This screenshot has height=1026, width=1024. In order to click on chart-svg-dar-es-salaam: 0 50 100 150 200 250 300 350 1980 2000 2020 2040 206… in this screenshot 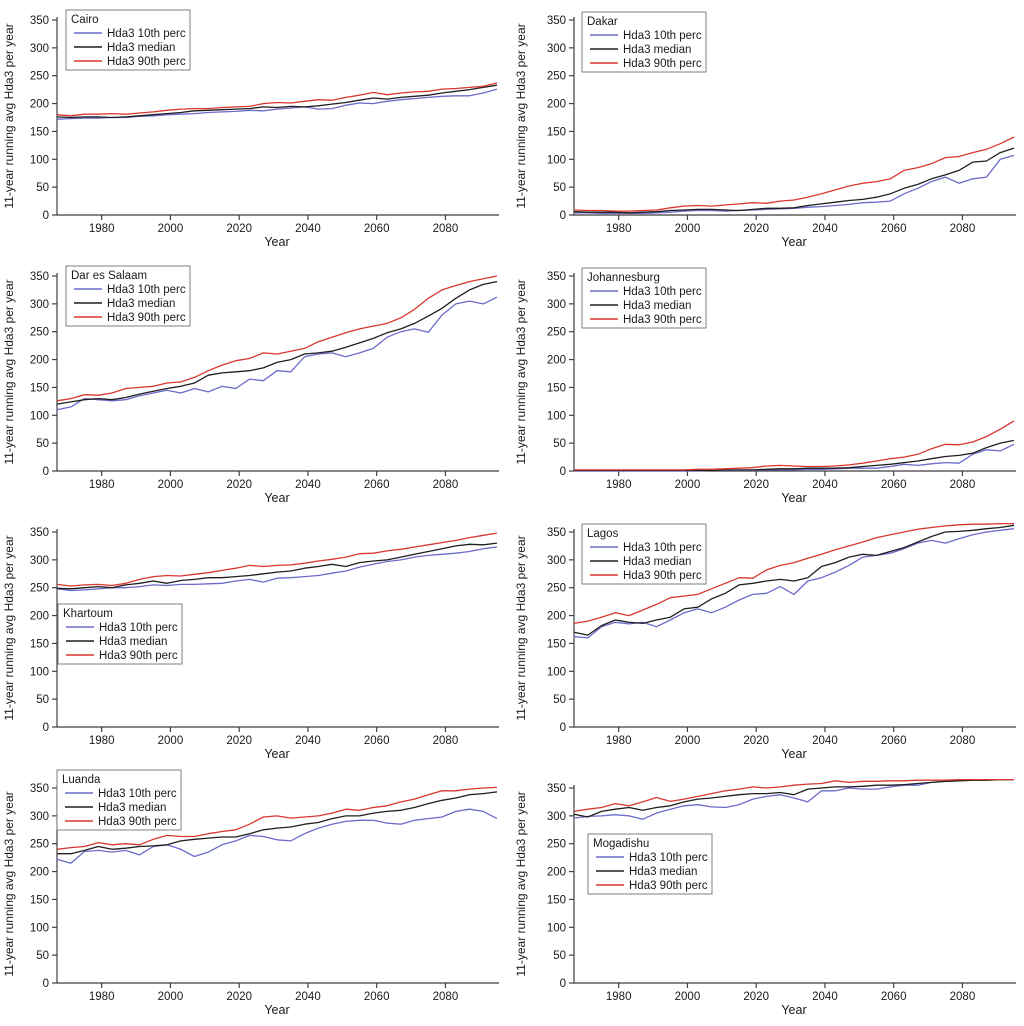, I will do `click(250, 385)`.